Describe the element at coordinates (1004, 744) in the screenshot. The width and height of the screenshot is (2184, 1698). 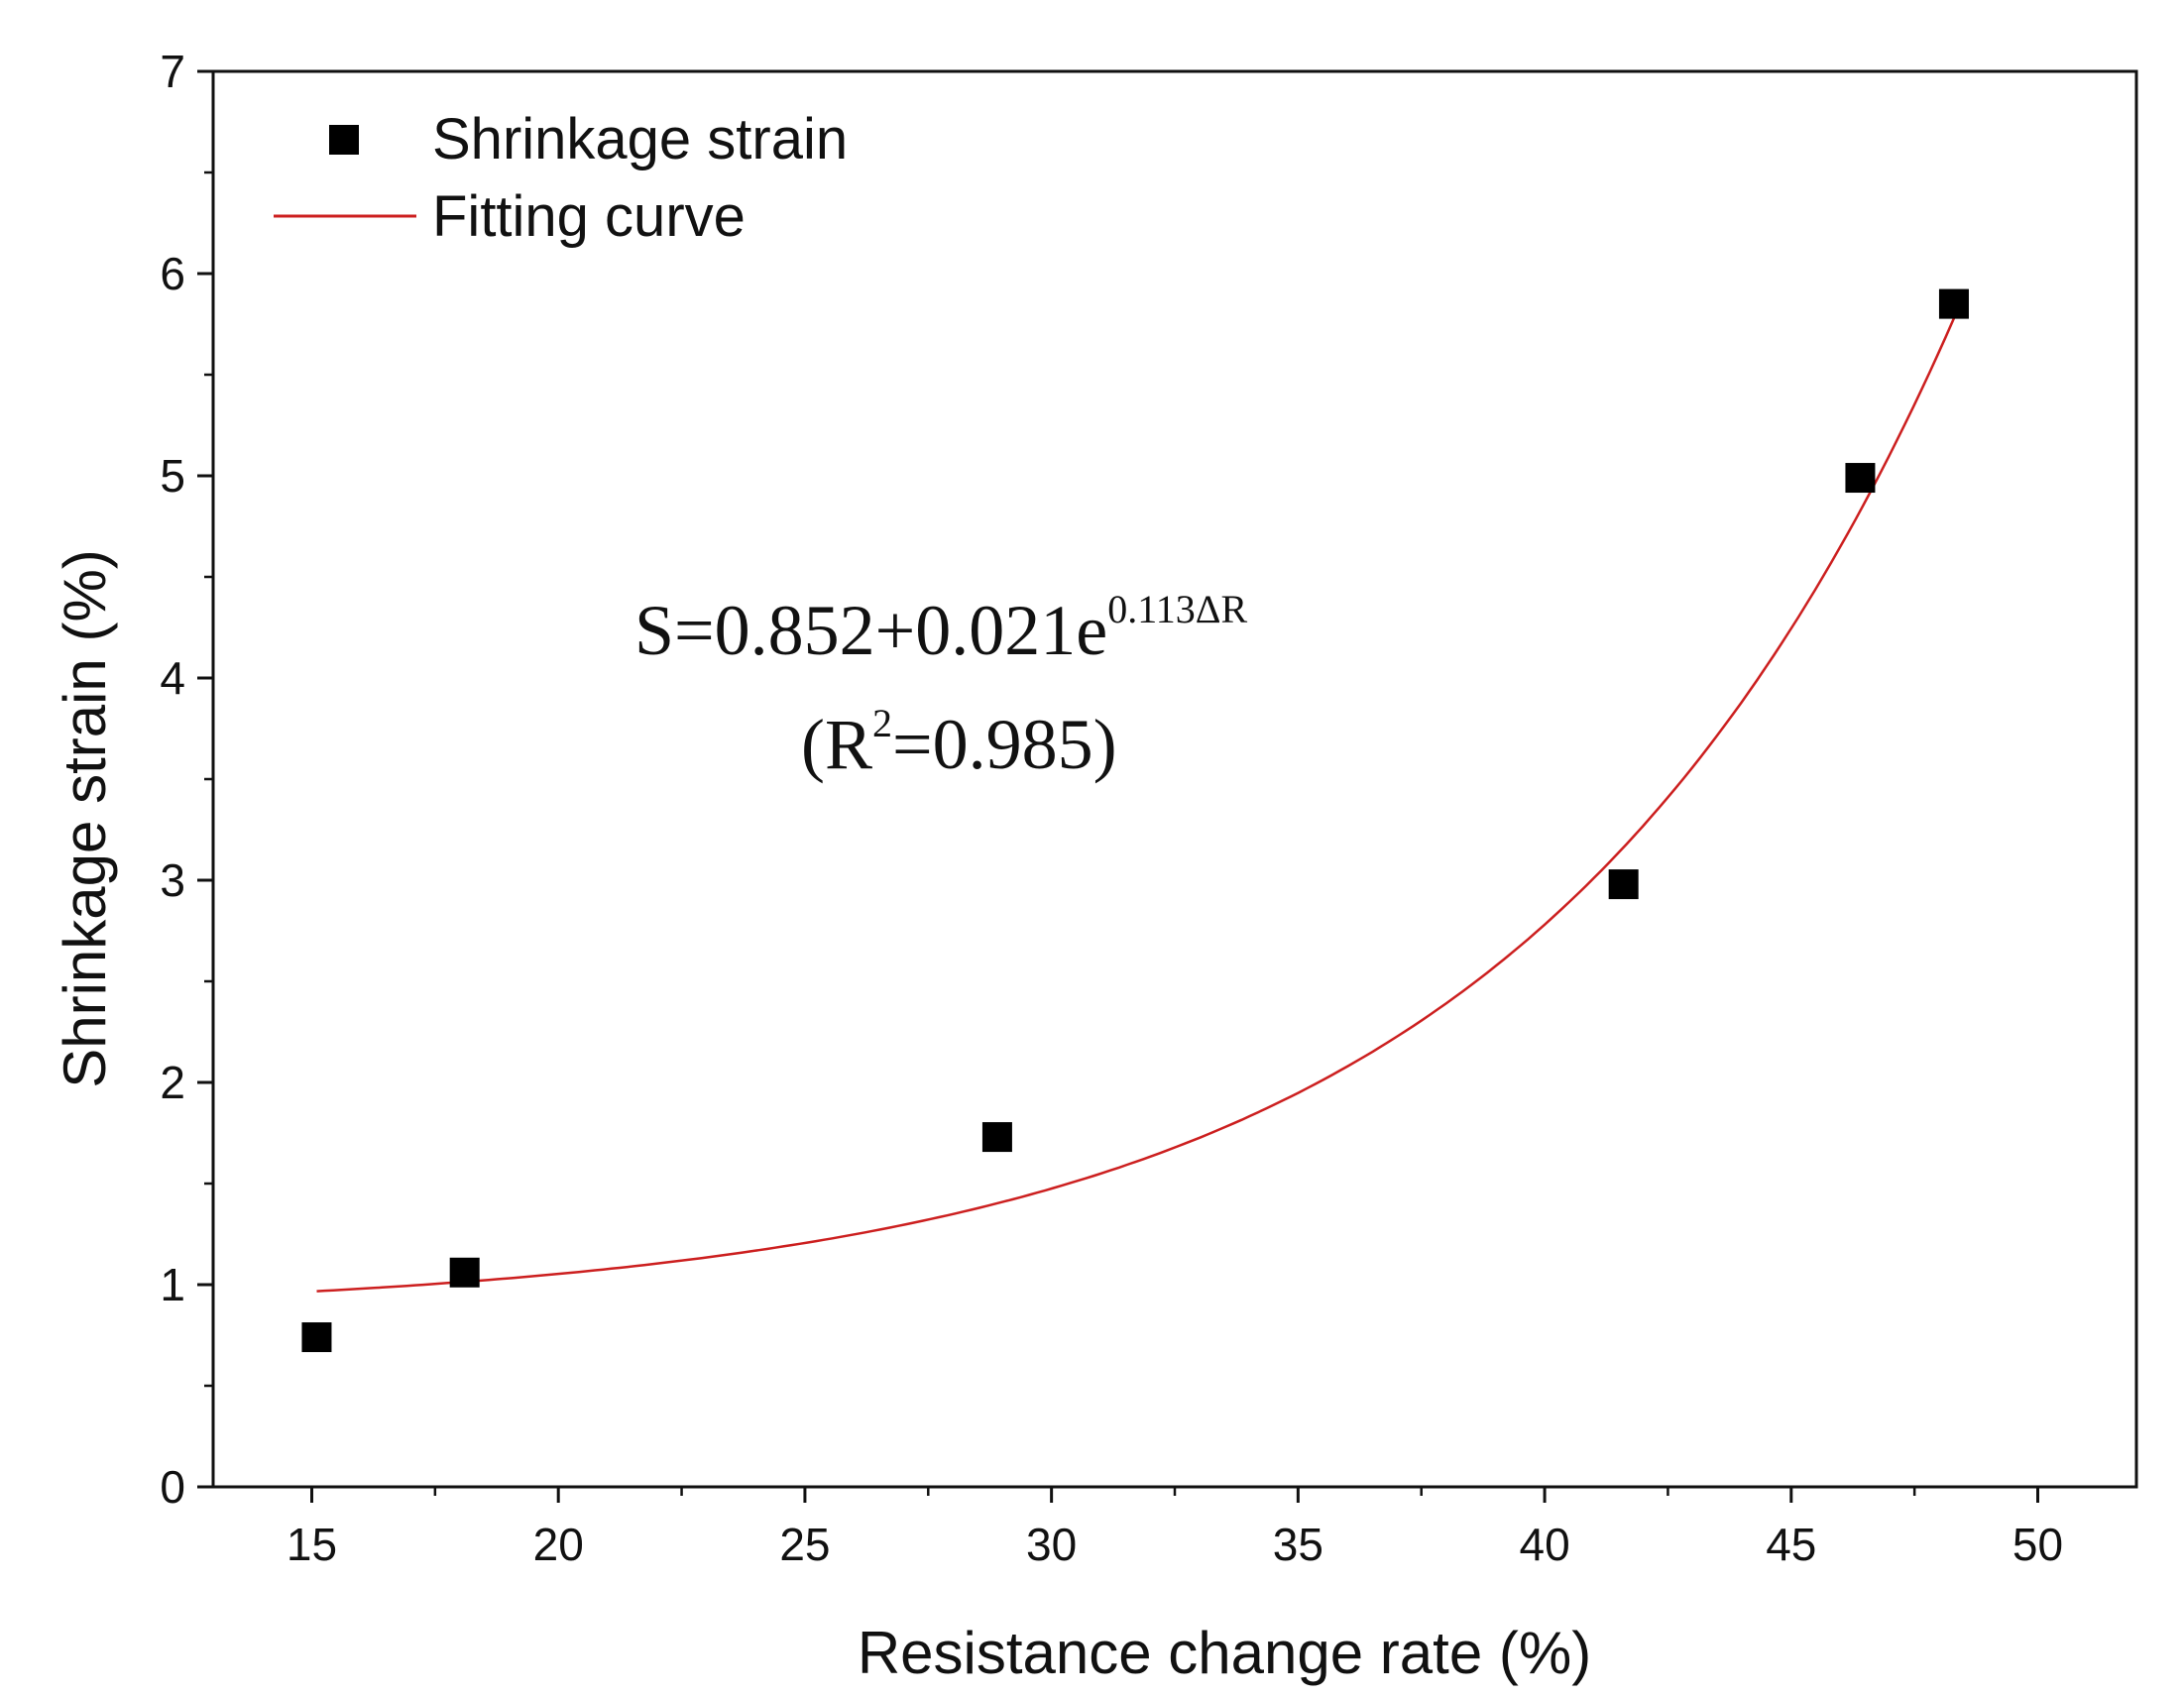
I see `r-squared-value: =0.985)` at that location.